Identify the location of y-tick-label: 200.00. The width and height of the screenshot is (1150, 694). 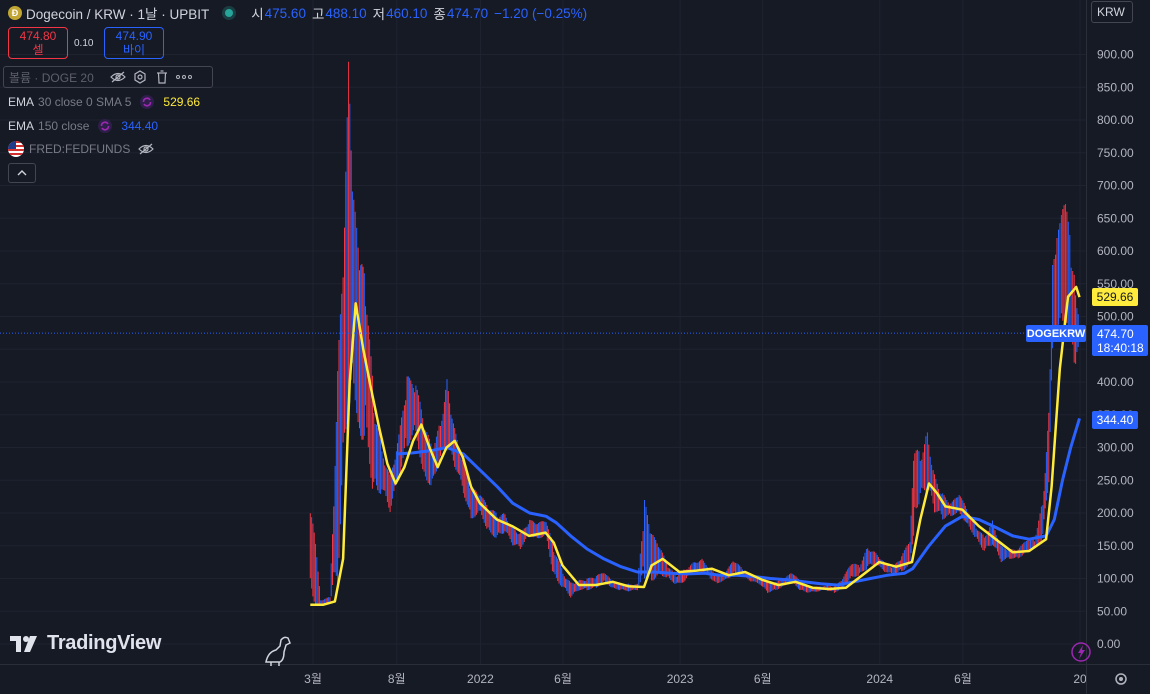
(1115, 513).